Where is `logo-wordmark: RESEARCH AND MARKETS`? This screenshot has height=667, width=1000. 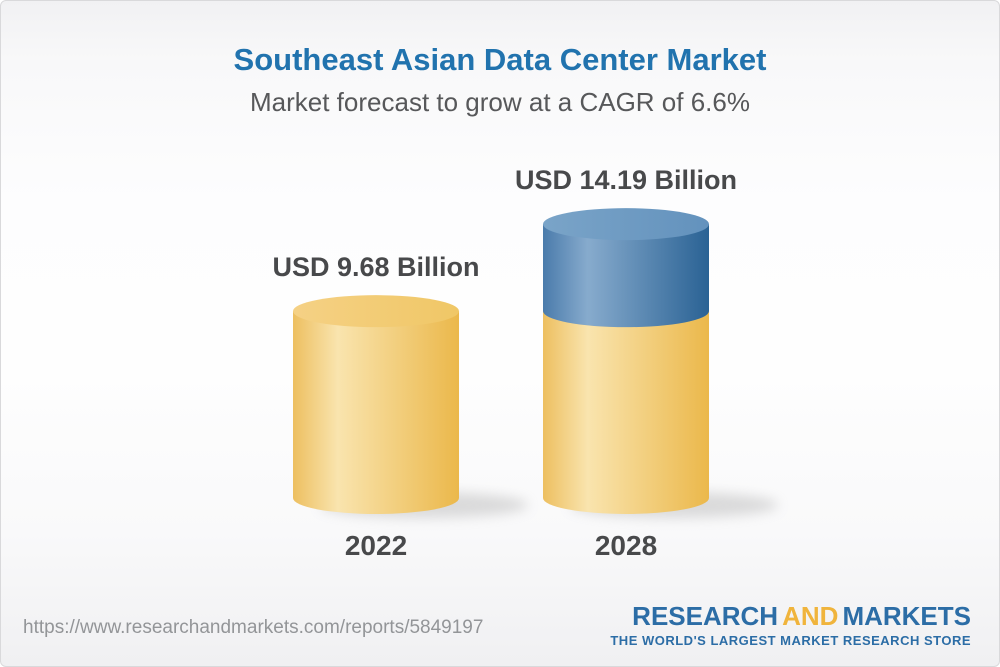
logo-wordmark: RESEARCH AND MARKETS is located at coordinates (790, 616).